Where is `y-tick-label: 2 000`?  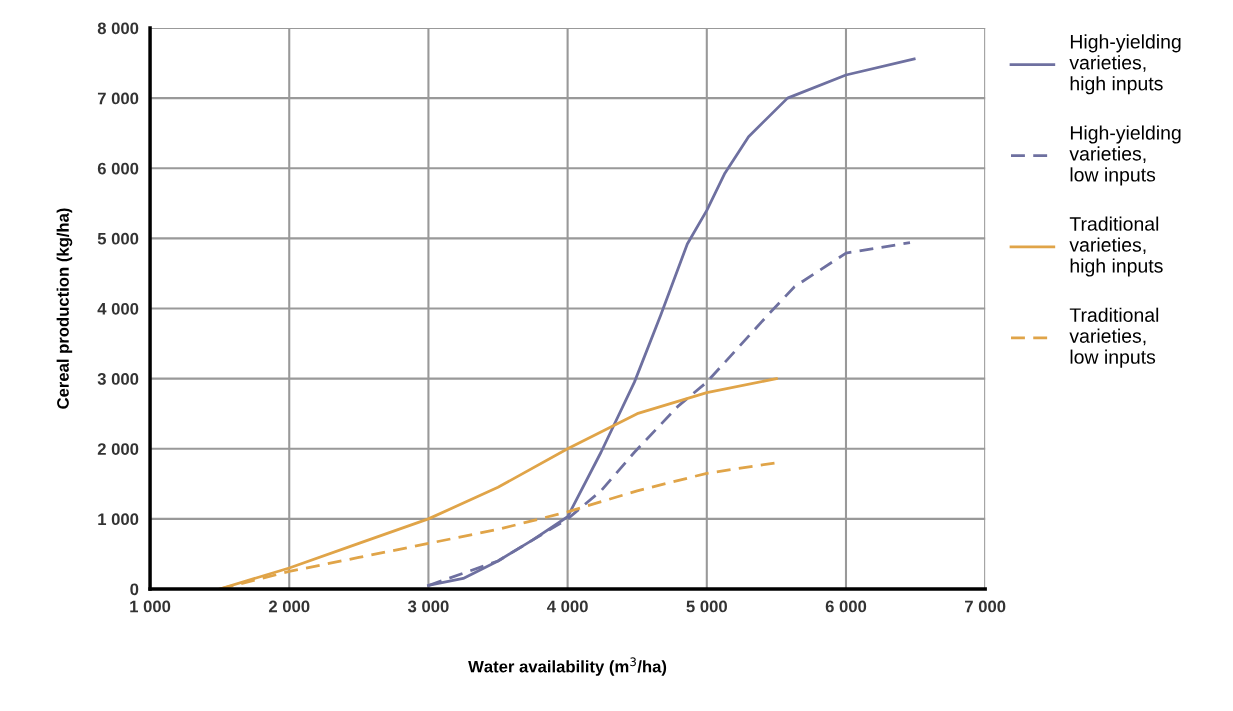
y-tick-label: 2 000 is located at coordinates (118, 449).